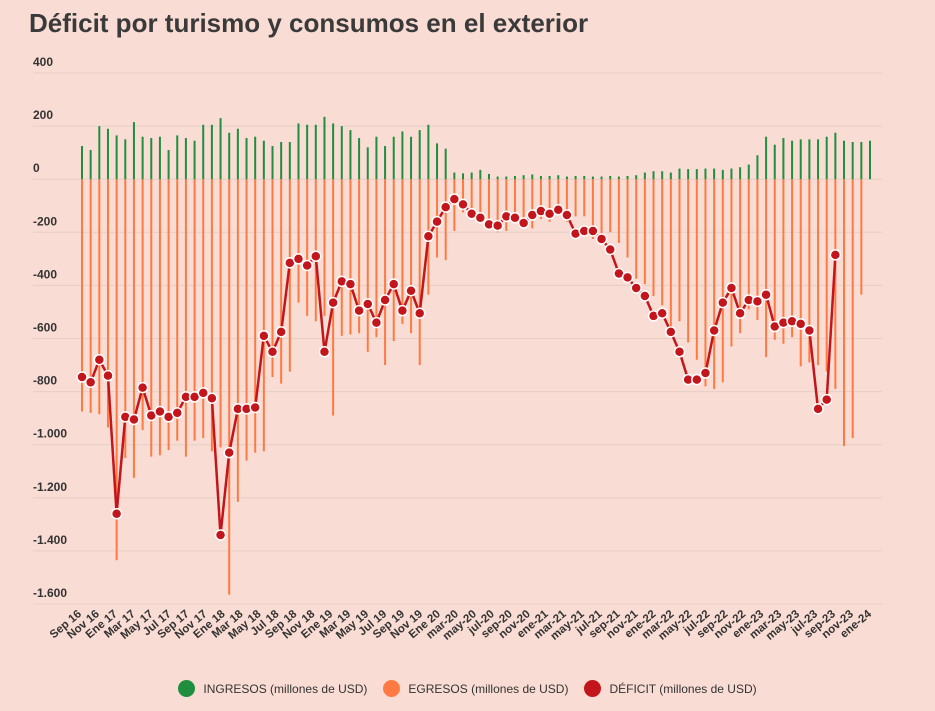  I want to click on y-tick-label: 0, so click(36, 168).